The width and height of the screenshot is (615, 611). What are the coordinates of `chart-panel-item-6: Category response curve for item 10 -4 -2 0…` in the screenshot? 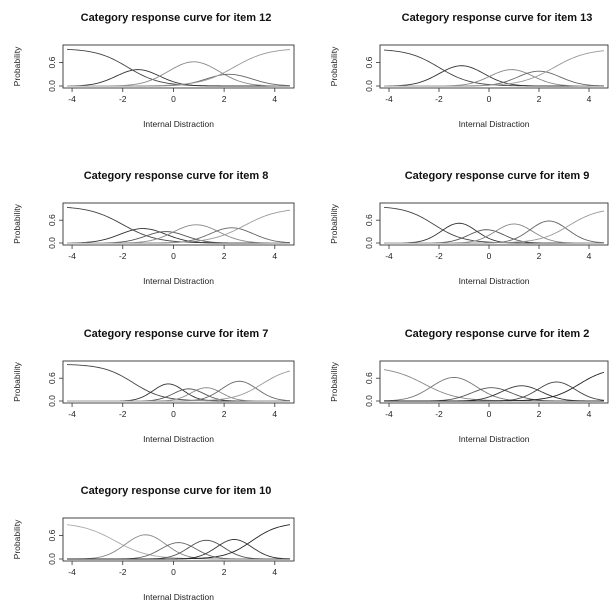 It's located at (153, 543).